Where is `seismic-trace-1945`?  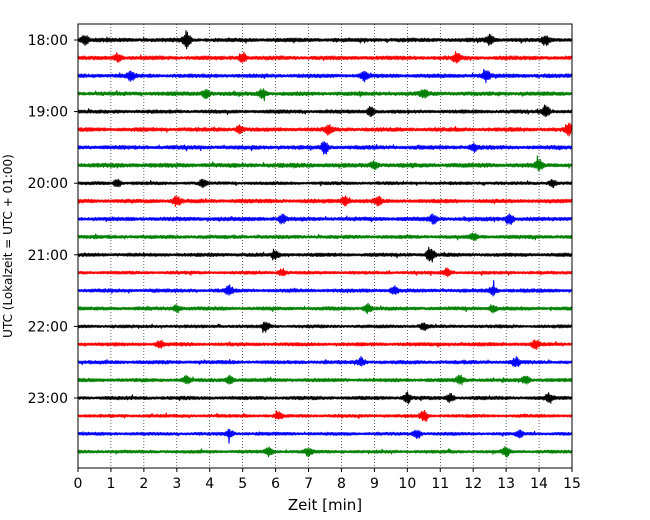 seismic-trace-1945 is located at coordinates (325, 163).